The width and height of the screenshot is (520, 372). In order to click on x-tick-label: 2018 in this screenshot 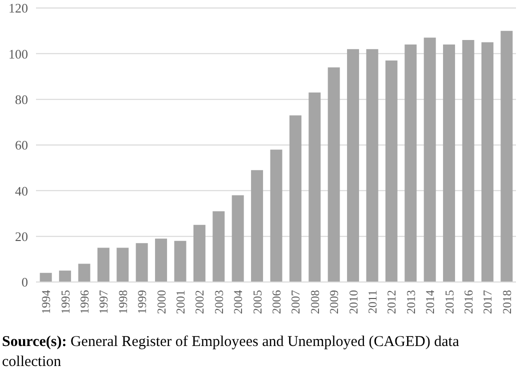, I will do `click(507, 302)`.